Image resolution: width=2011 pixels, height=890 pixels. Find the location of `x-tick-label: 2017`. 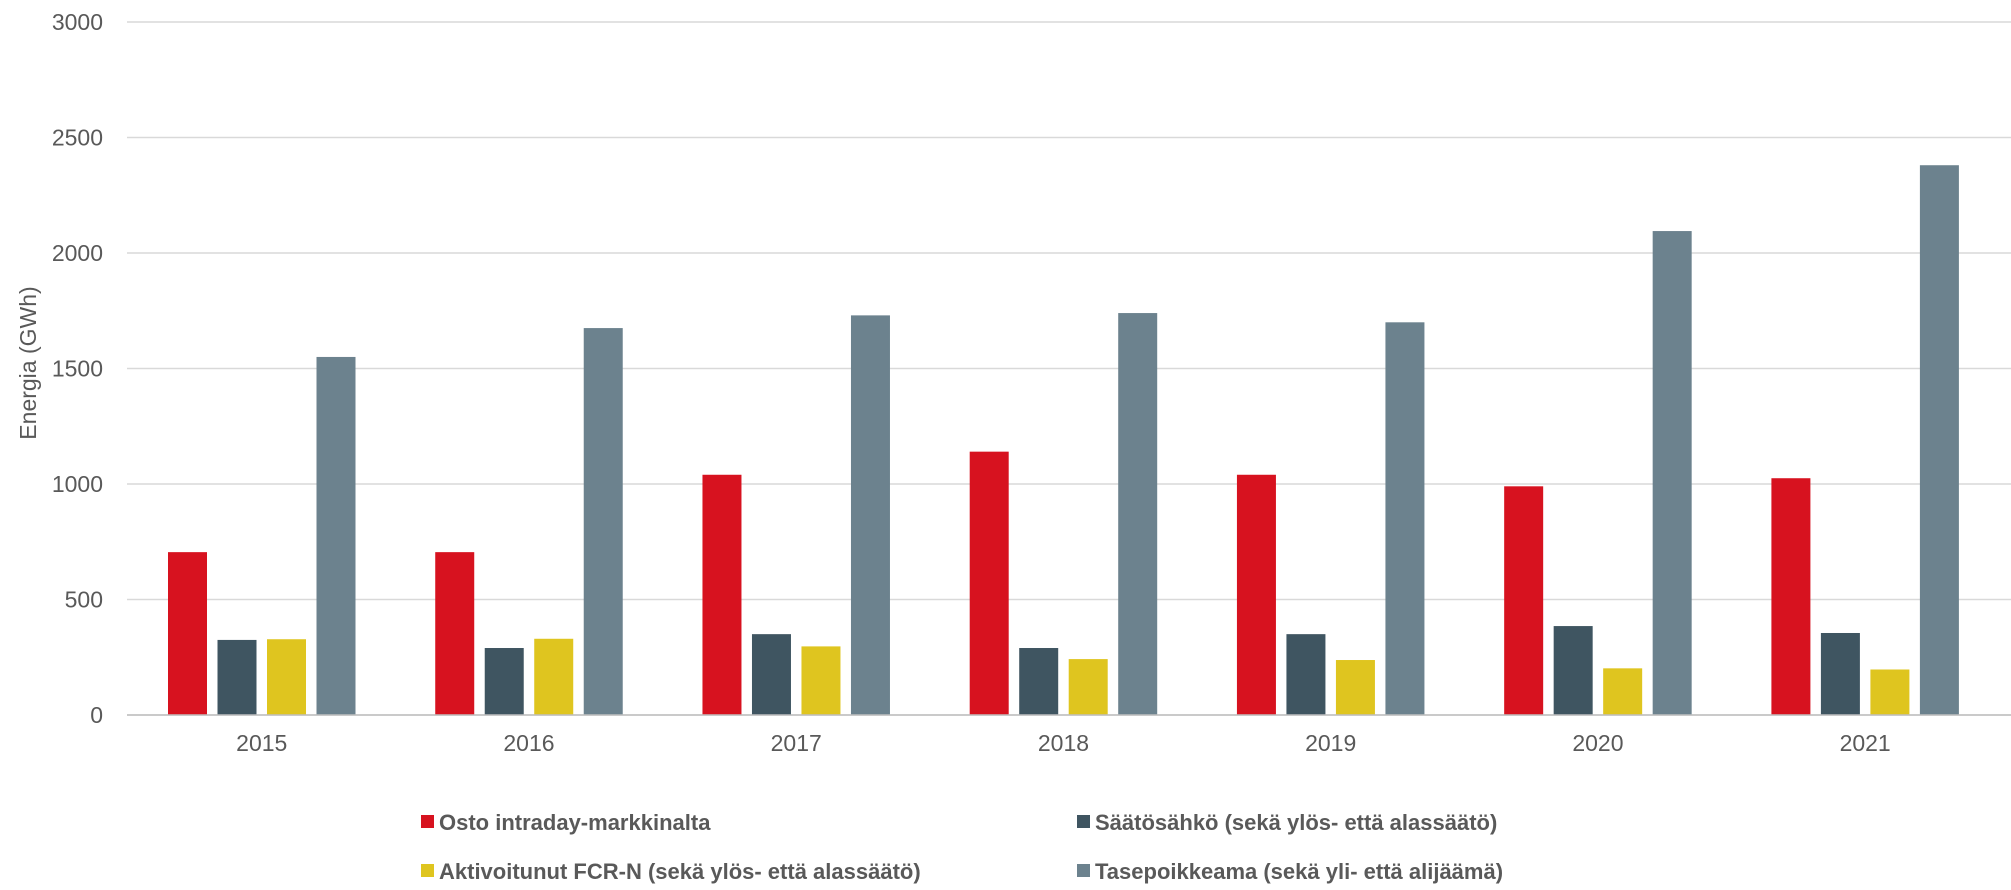

x-tick-label: 2017 is located at coordinates (796, 743).